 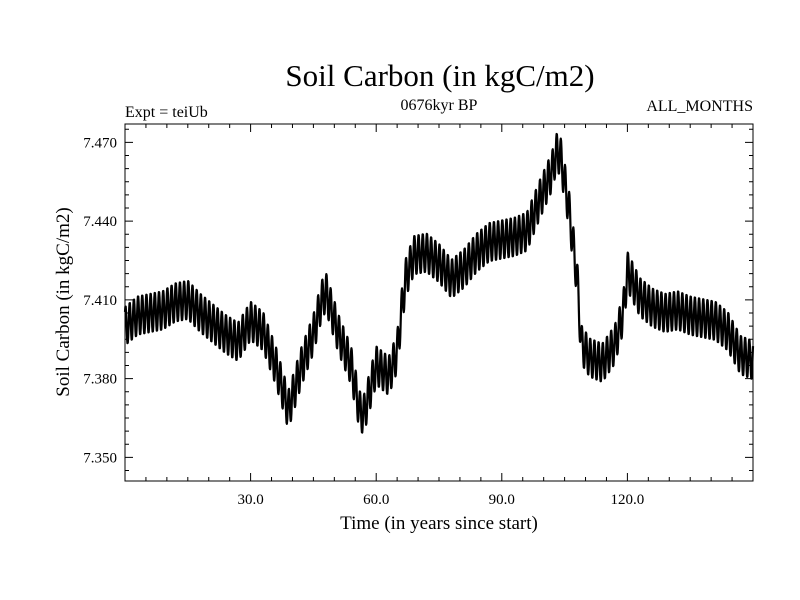 I want to click on x-tick-label: 90.0, so click(x=502, y=500).